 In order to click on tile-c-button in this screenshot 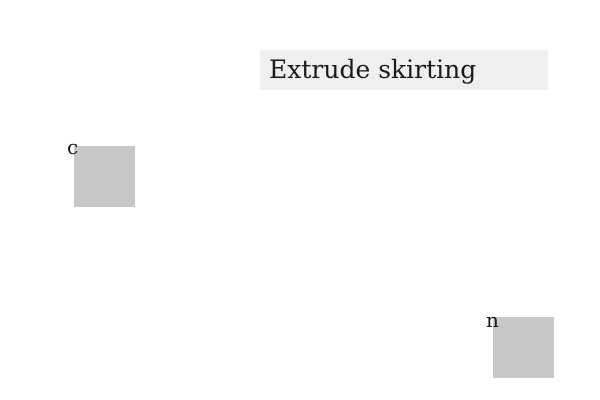, I will do `click(104, 176)`.